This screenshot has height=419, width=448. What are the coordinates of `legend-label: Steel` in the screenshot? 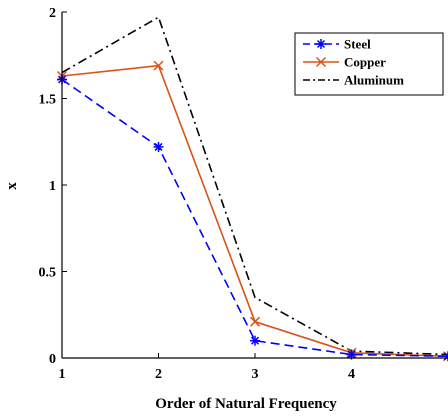 It's located at (357, 44).